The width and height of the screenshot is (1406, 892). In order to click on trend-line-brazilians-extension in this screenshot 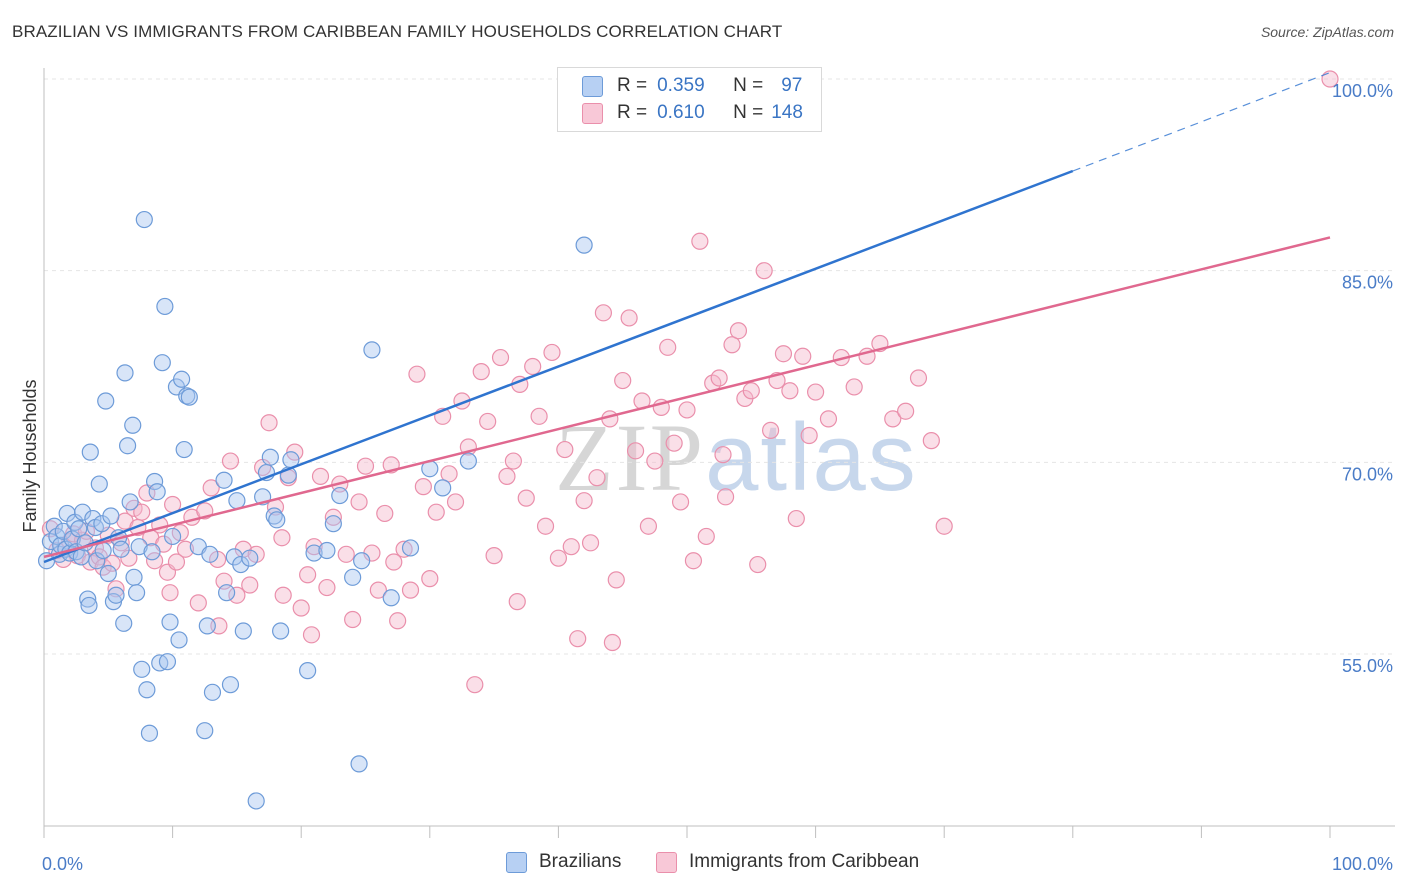, I will do `click(1201, 122)`.